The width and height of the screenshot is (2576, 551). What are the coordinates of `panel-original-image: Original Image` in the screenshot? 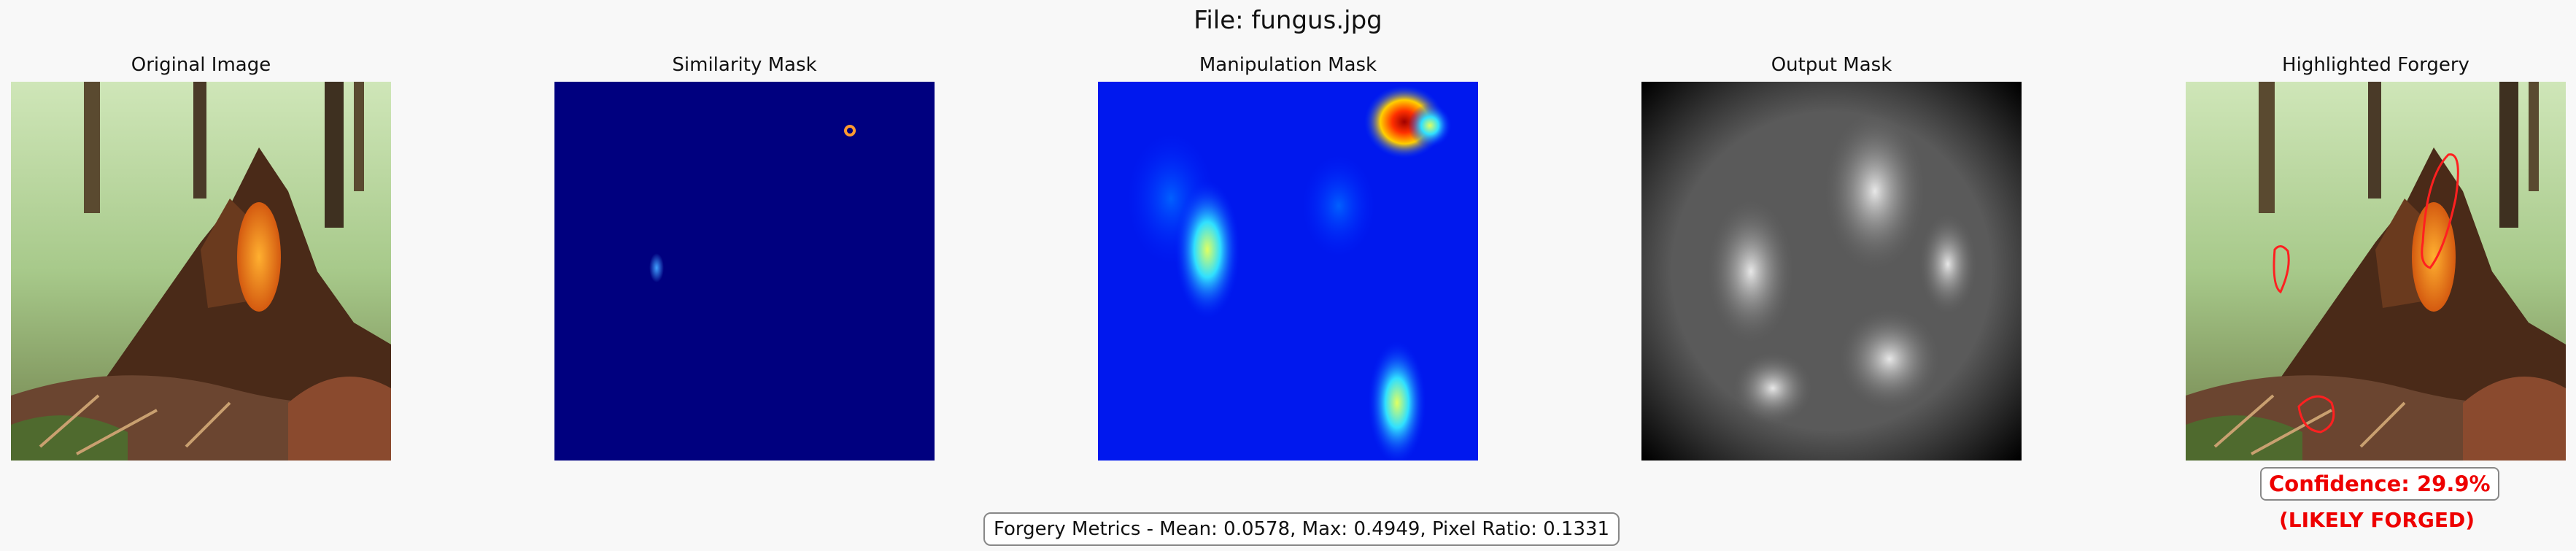 It's located at (201, 257).